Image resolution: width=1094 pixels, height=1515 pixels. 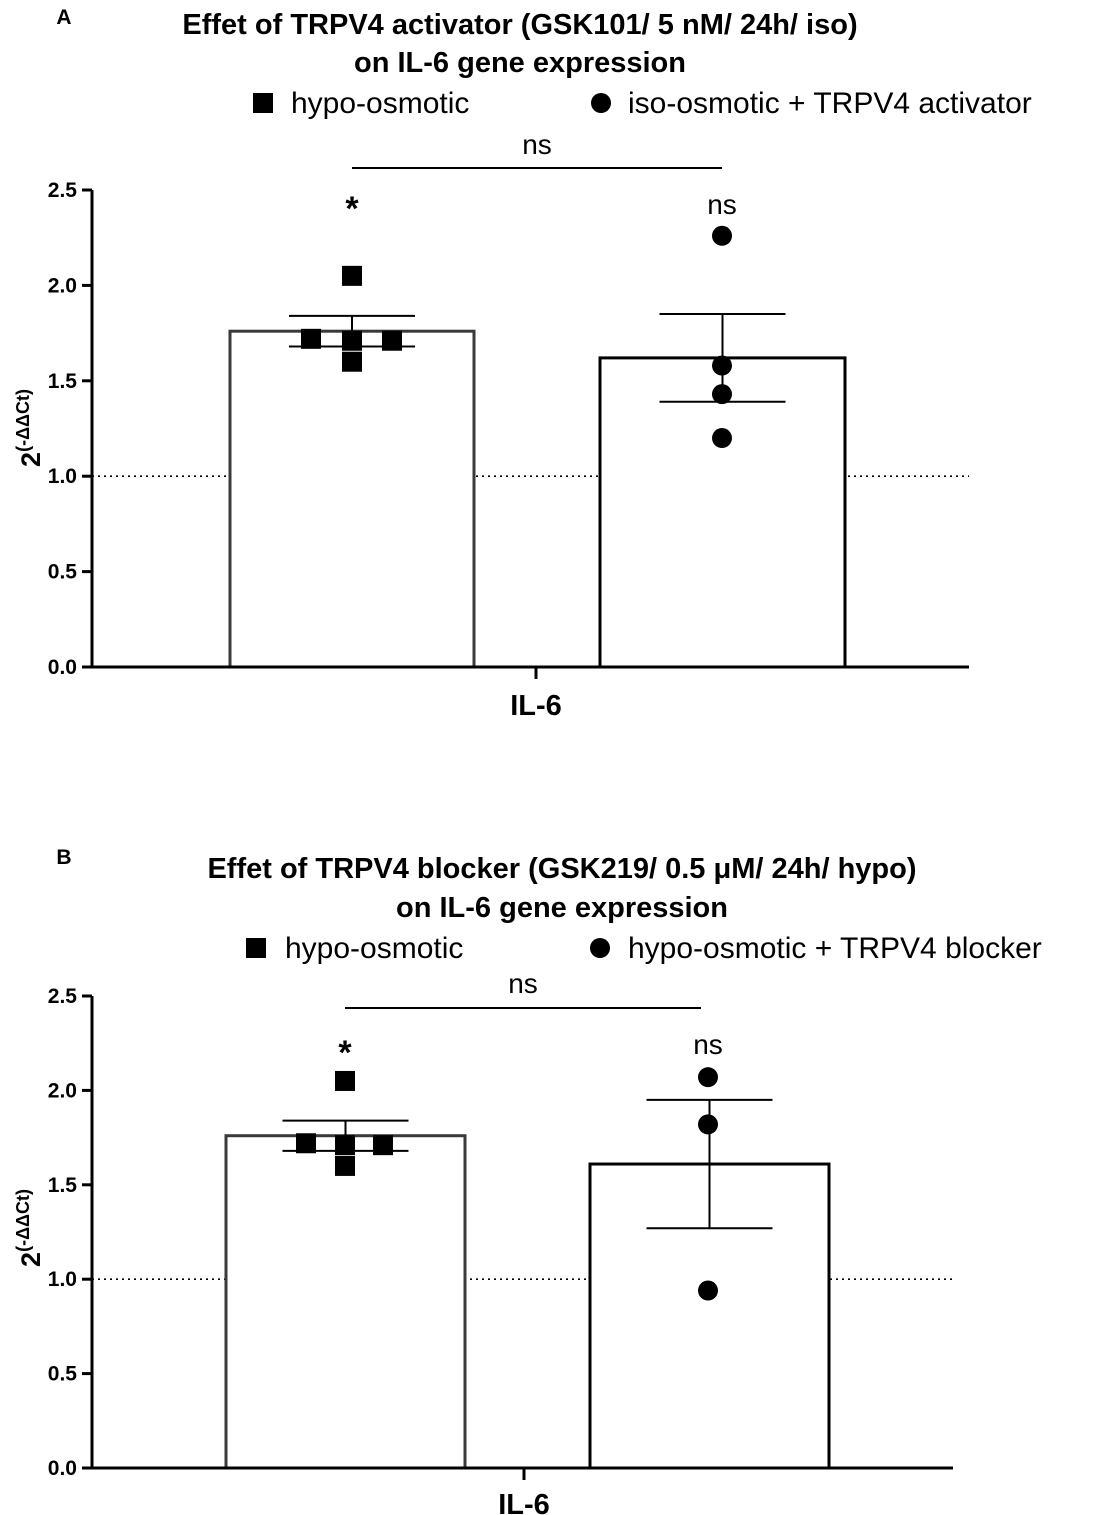 What do you see at coordinates (63, 17) in the screenshot?
I see `panel-label: A` at bounding box center [63, 17].